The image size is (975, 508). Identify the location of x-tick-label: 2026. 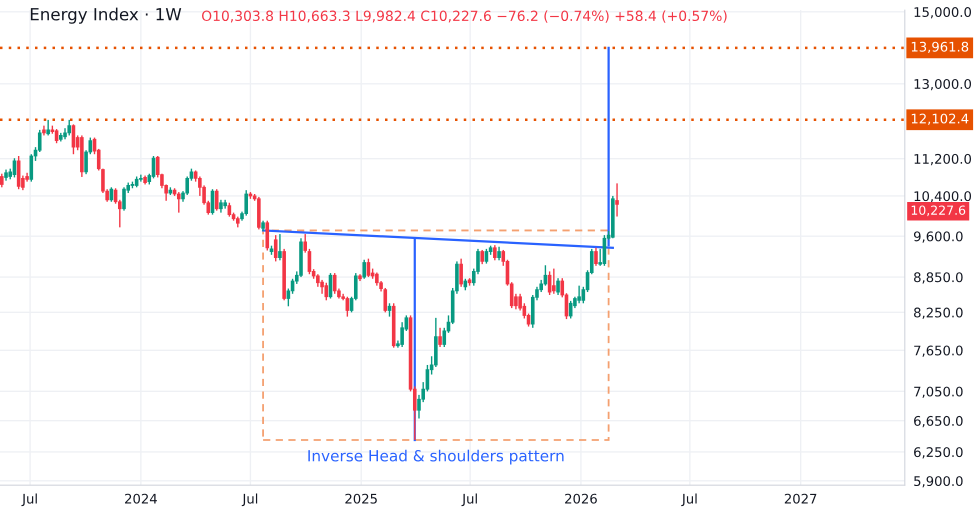
(581, 499).